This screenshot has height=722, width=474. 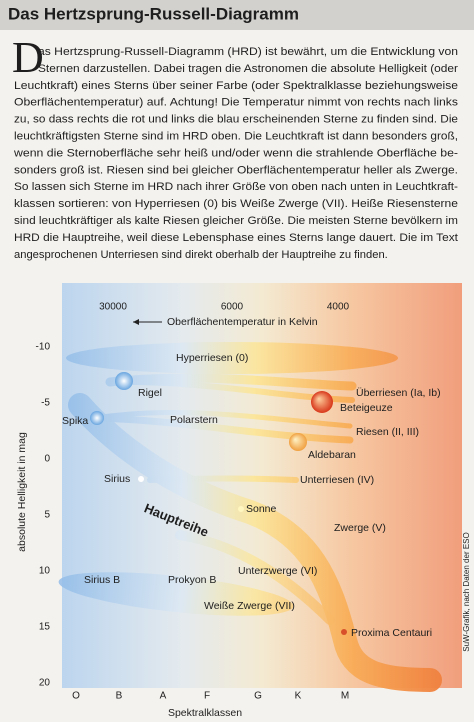 I want to click on temperature-tick: 30000, so click(x=113, y=307).